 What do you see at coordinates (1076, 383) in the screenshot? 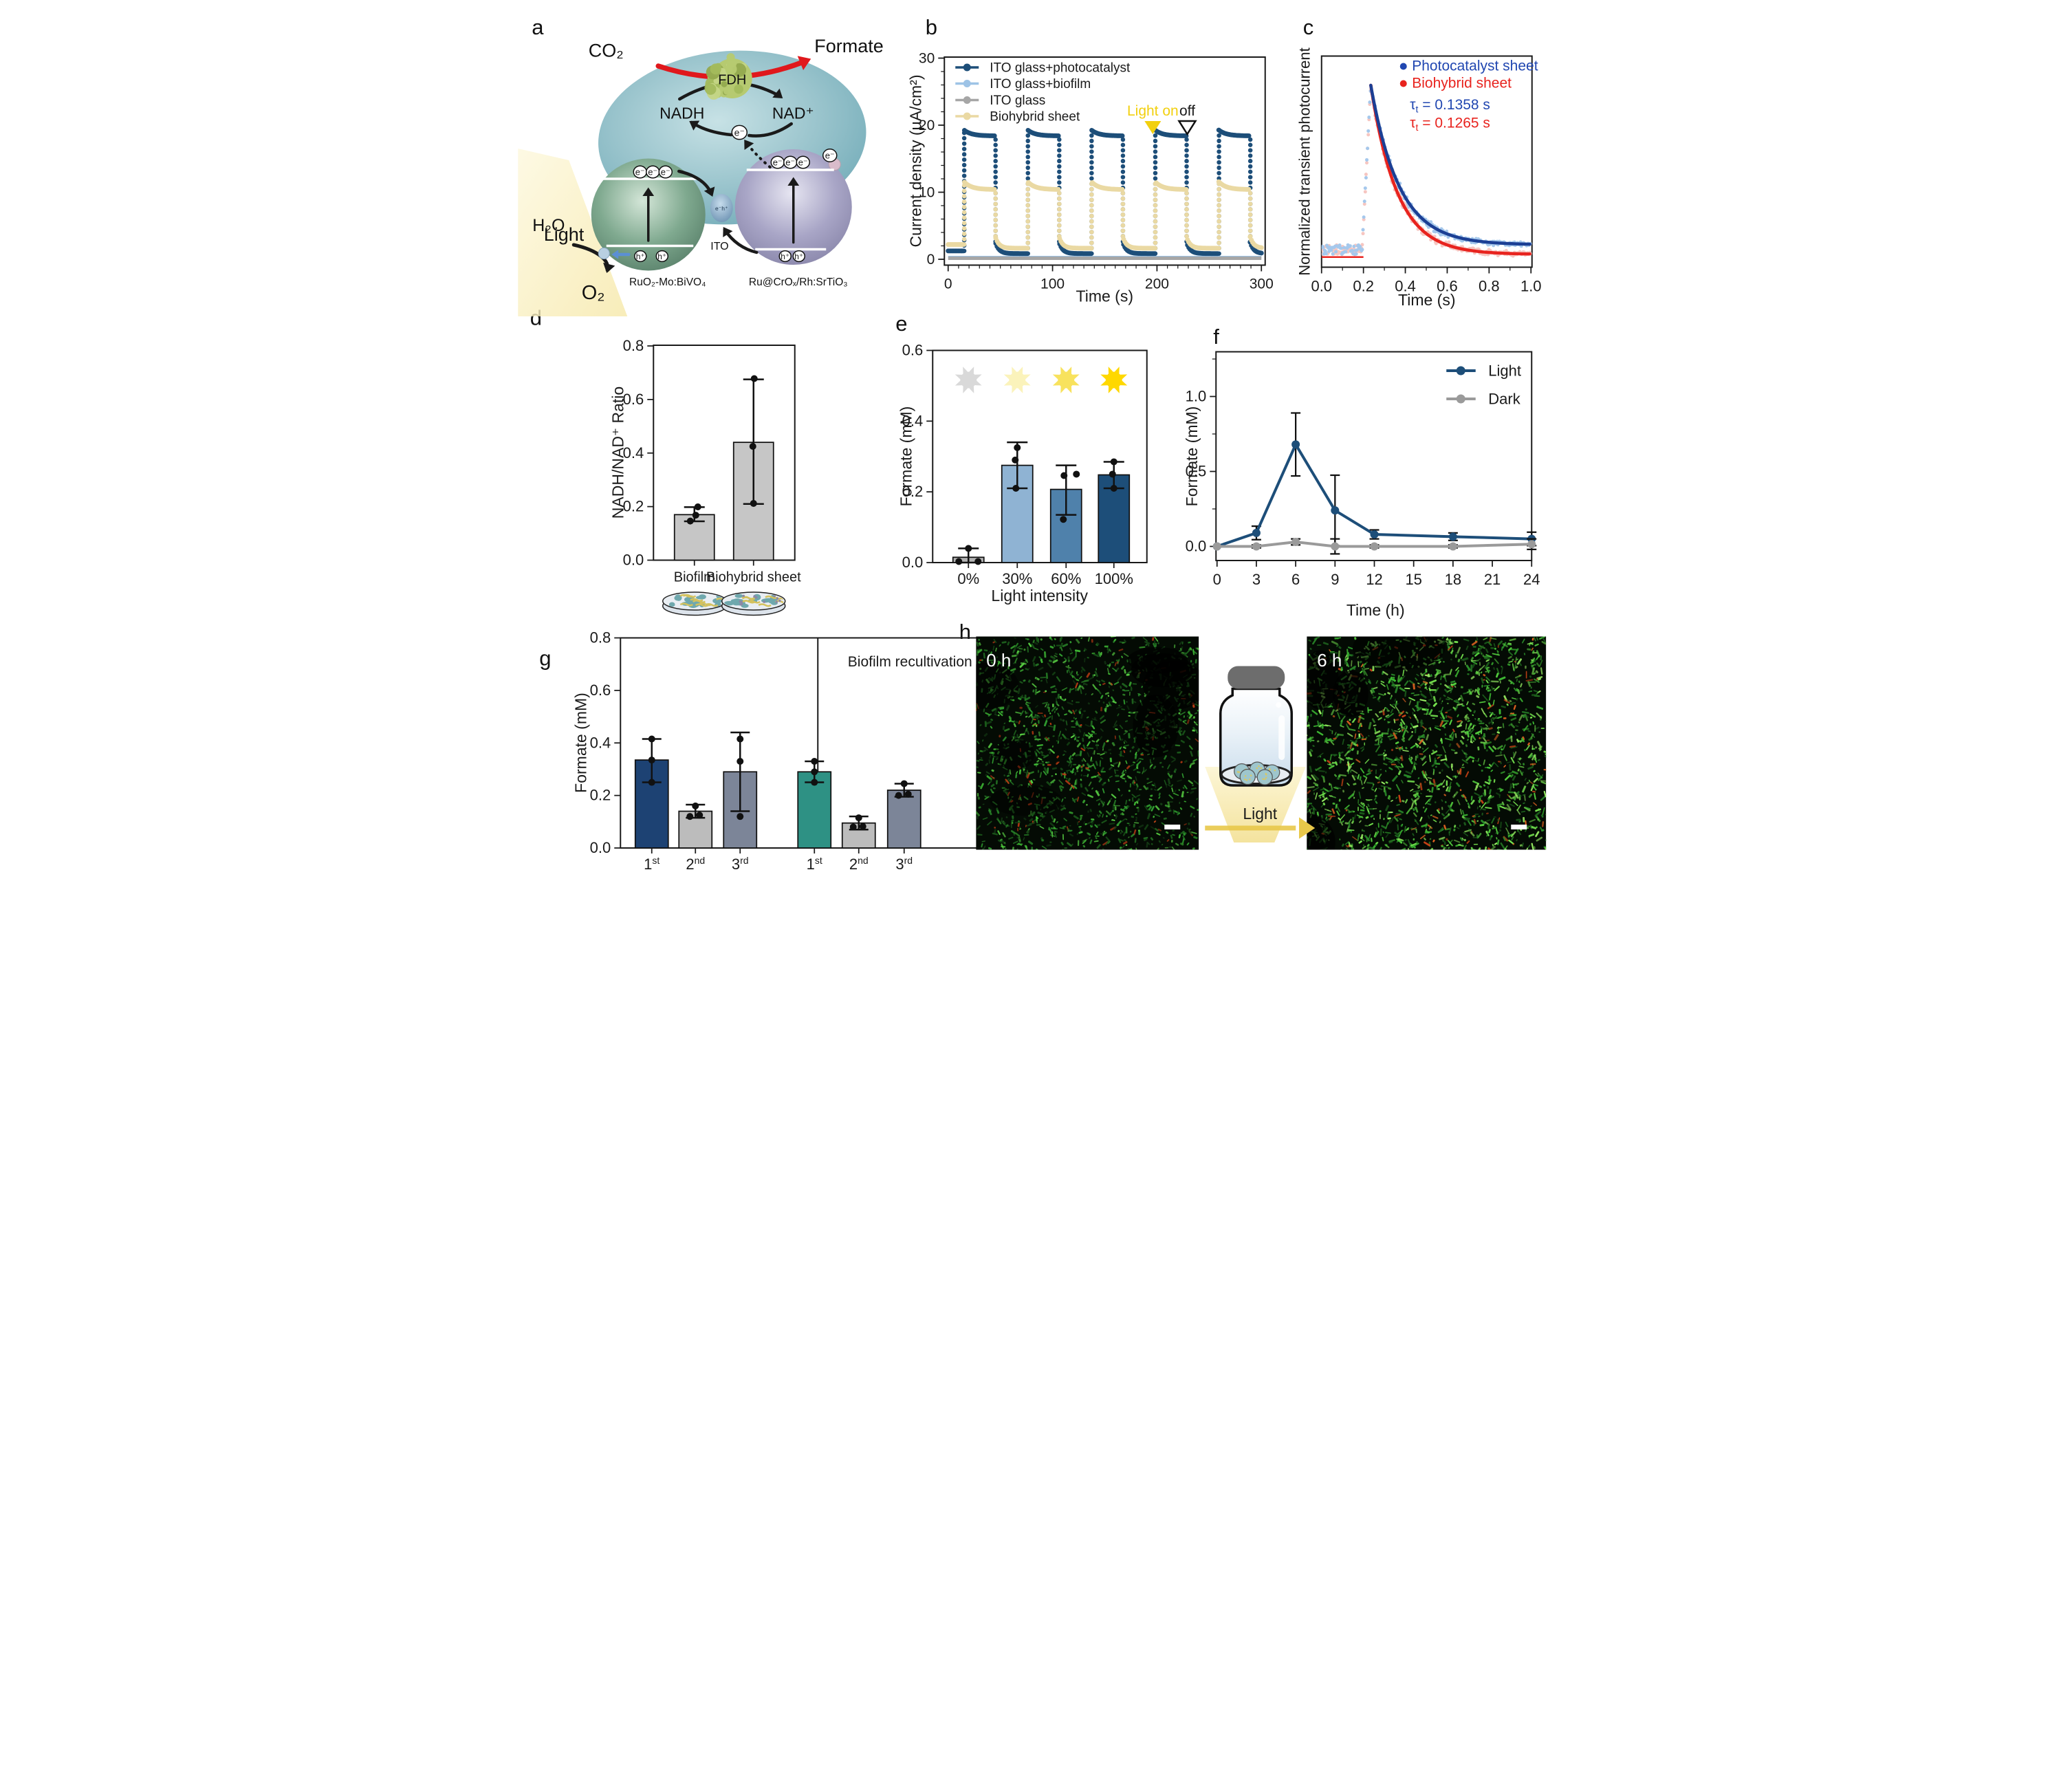
I see `sun-ray` at bounding box center [1076, 383].